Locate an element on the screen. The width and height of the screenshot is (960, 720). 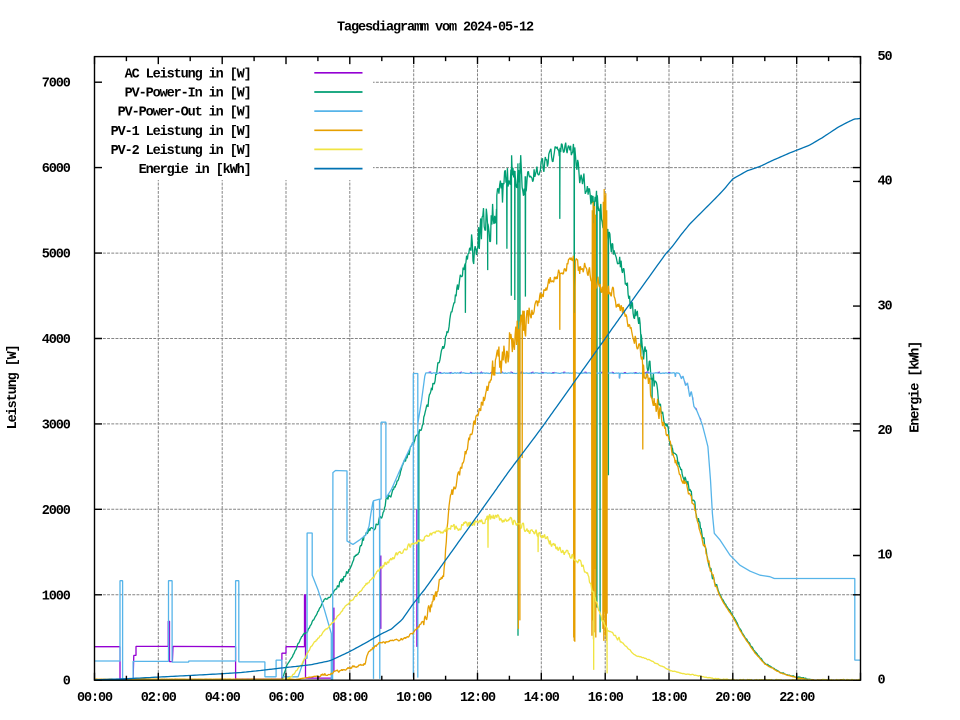
svg-text: 18:00 is located at coordinates (669, 698).